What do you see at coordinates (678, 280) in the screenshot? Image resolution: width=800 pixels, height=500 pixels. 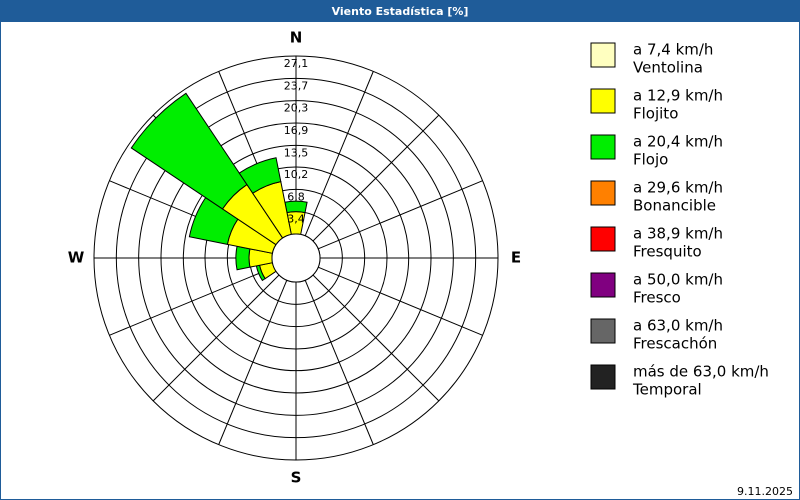 I see `legend-label: a 50,0 km/h` at bounding box center [678, 280].